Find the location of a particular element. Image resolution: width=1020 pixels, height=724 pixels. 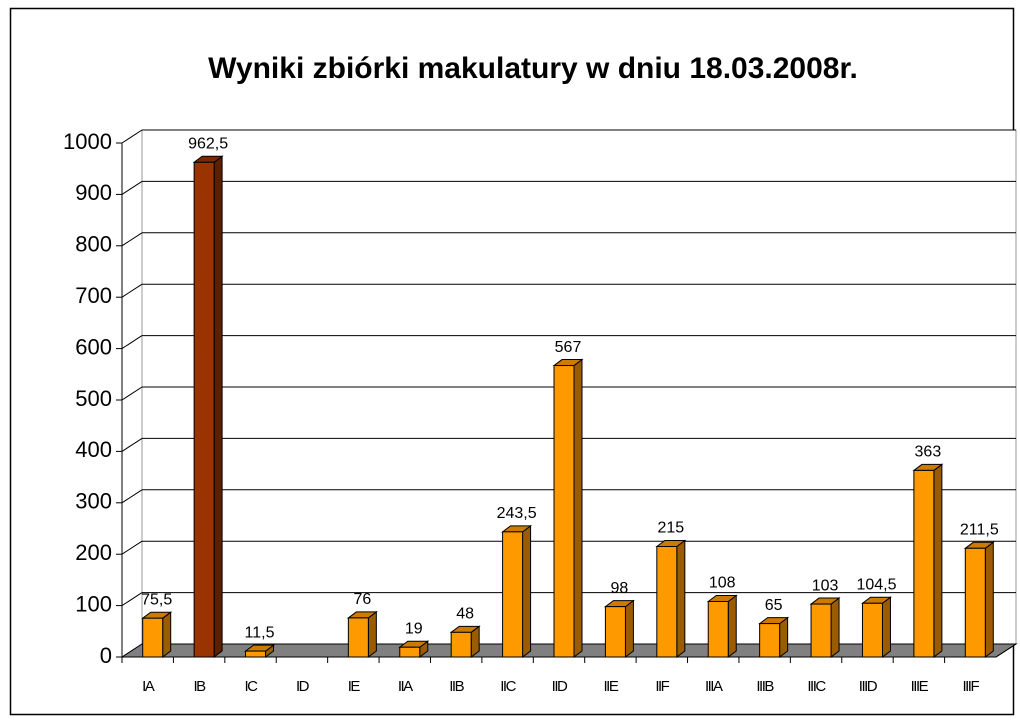

x-axis-depth is located at coordinates (1006, 650).